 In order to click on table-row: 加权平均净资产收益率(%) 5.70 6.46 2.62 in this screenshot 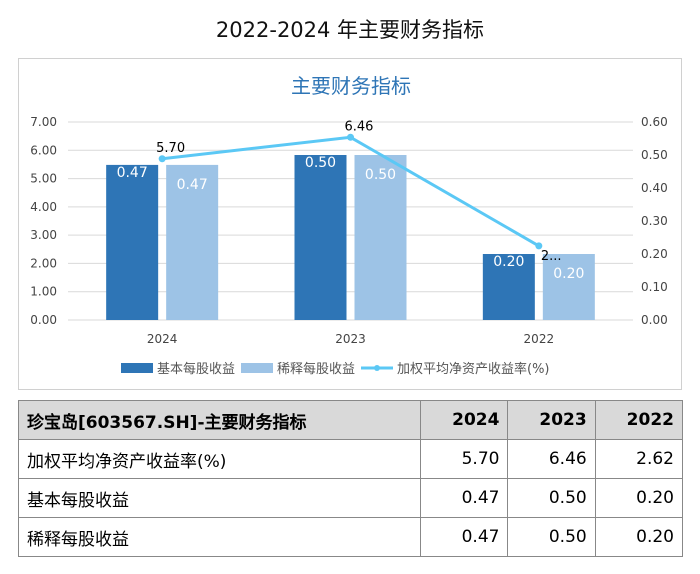, I will do `click(350, 459)`.